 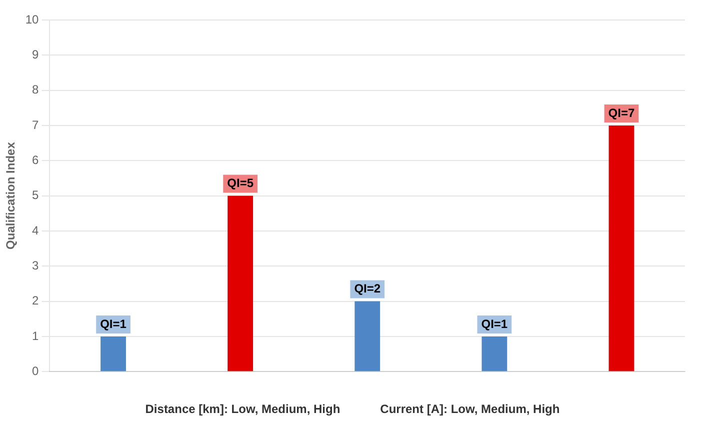 I want to click on y-tick-label: 2, so click(x=36, y=301).